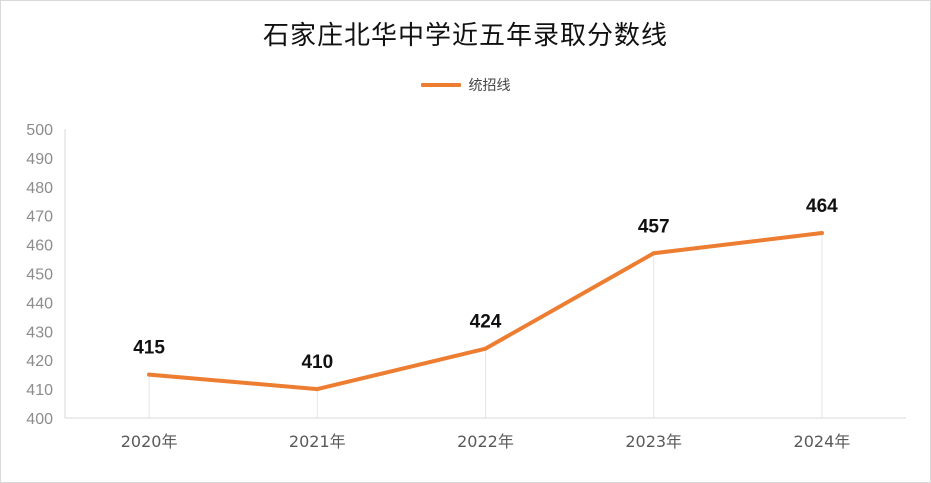  I want to click on data-label: 464, so click(822, 206).